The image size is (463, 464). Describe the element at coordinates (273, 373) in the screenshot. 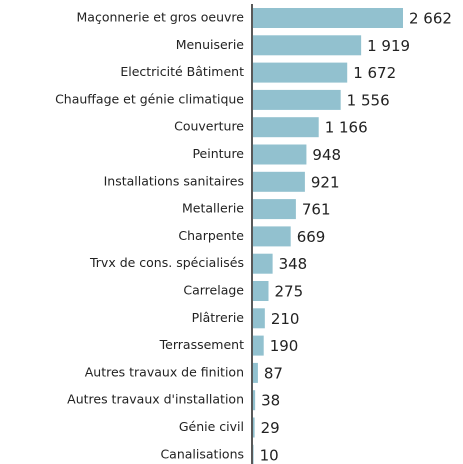

I see `value-label: 87` at that location.